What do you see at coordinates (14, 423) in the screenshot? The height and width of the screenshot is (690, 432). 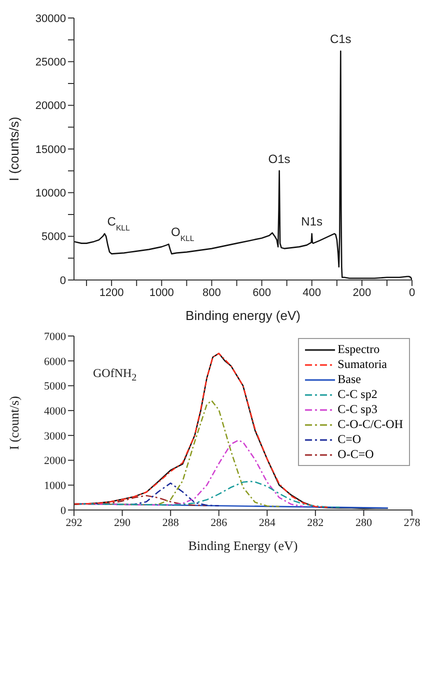 I see `y-axis-title: I (count/s)` at bounding box center [14, 423].